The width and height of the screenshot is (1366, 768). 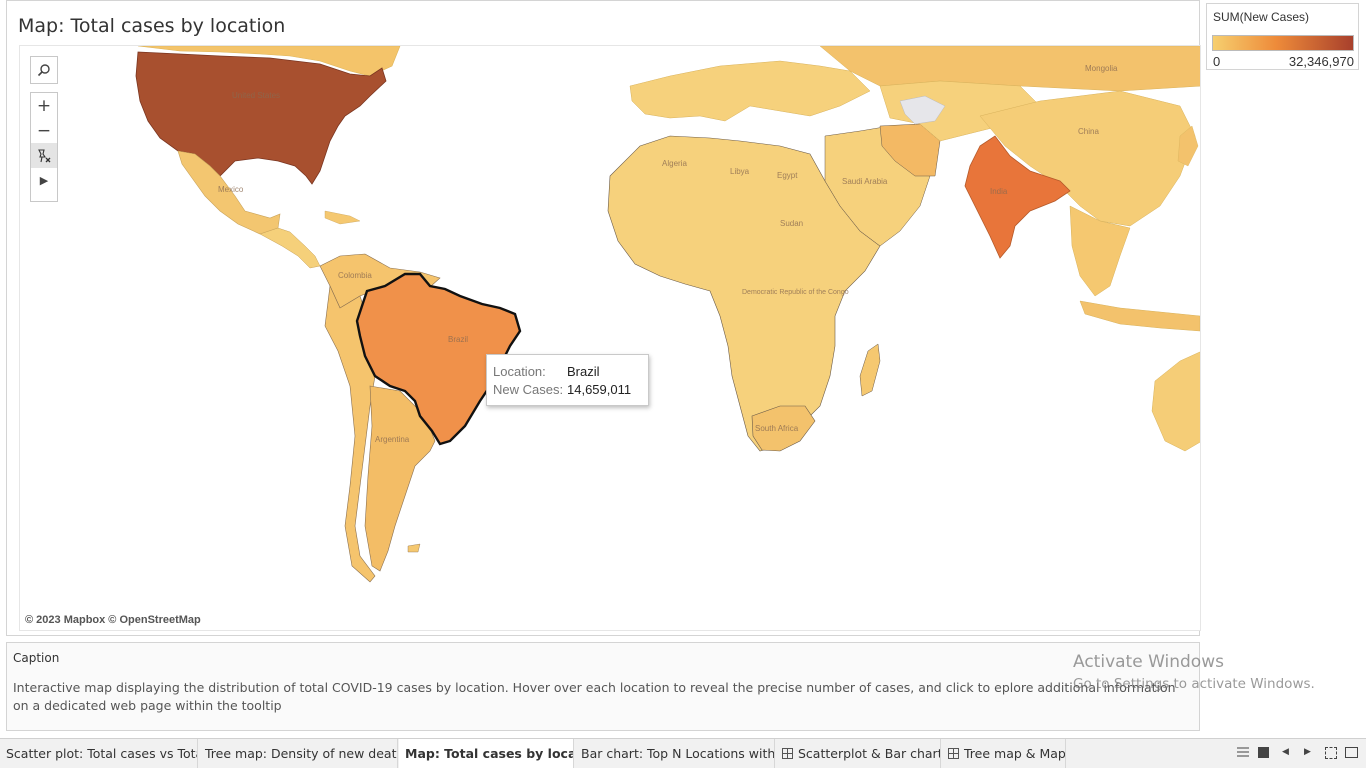 What do you see at coordinates (599, 389) in the screenshot?
I see `tooltip-cases-value: 14,659,011` at bounding box center [599, 389].